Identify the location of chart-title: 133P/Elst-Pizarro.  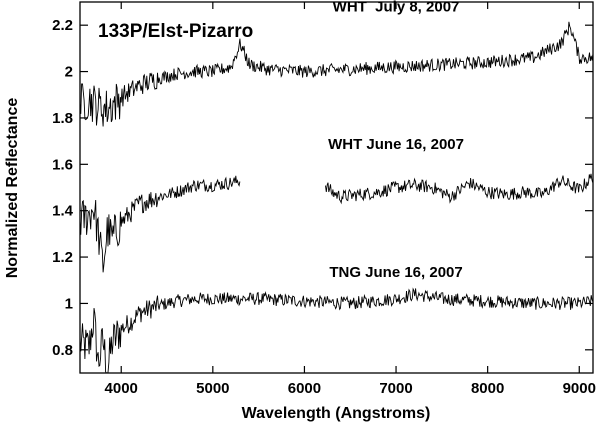
(175, 31).